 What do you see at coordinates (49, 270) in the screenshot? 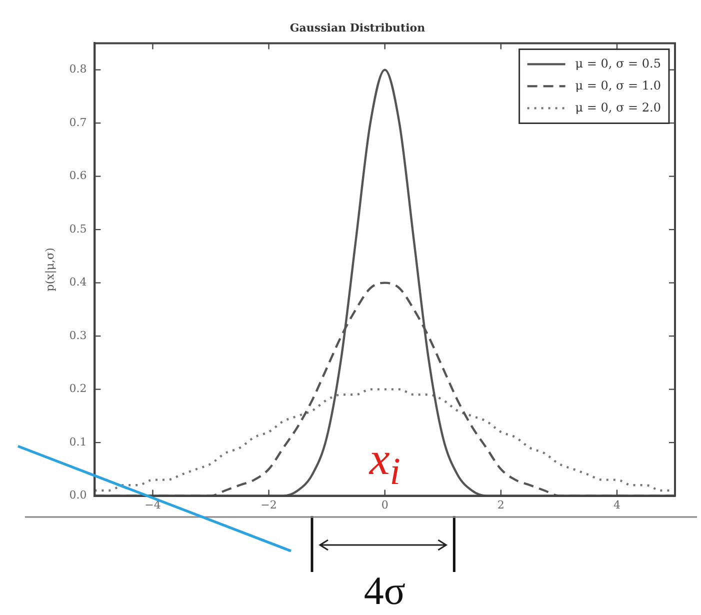
I see `y-axis-title: p(x|μ,σ)` at bounding box center [49, 270].